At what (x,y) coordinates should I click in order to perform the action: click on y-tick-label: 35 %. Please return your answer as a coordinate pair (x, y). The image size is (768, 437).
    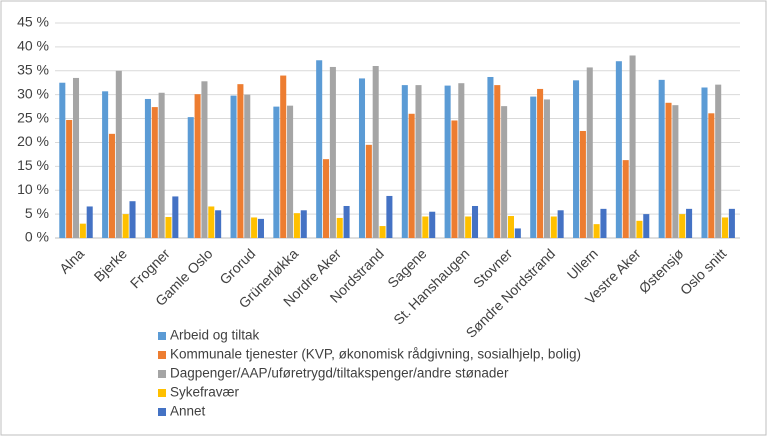
    Looking at the image, I should click on (33, 69).